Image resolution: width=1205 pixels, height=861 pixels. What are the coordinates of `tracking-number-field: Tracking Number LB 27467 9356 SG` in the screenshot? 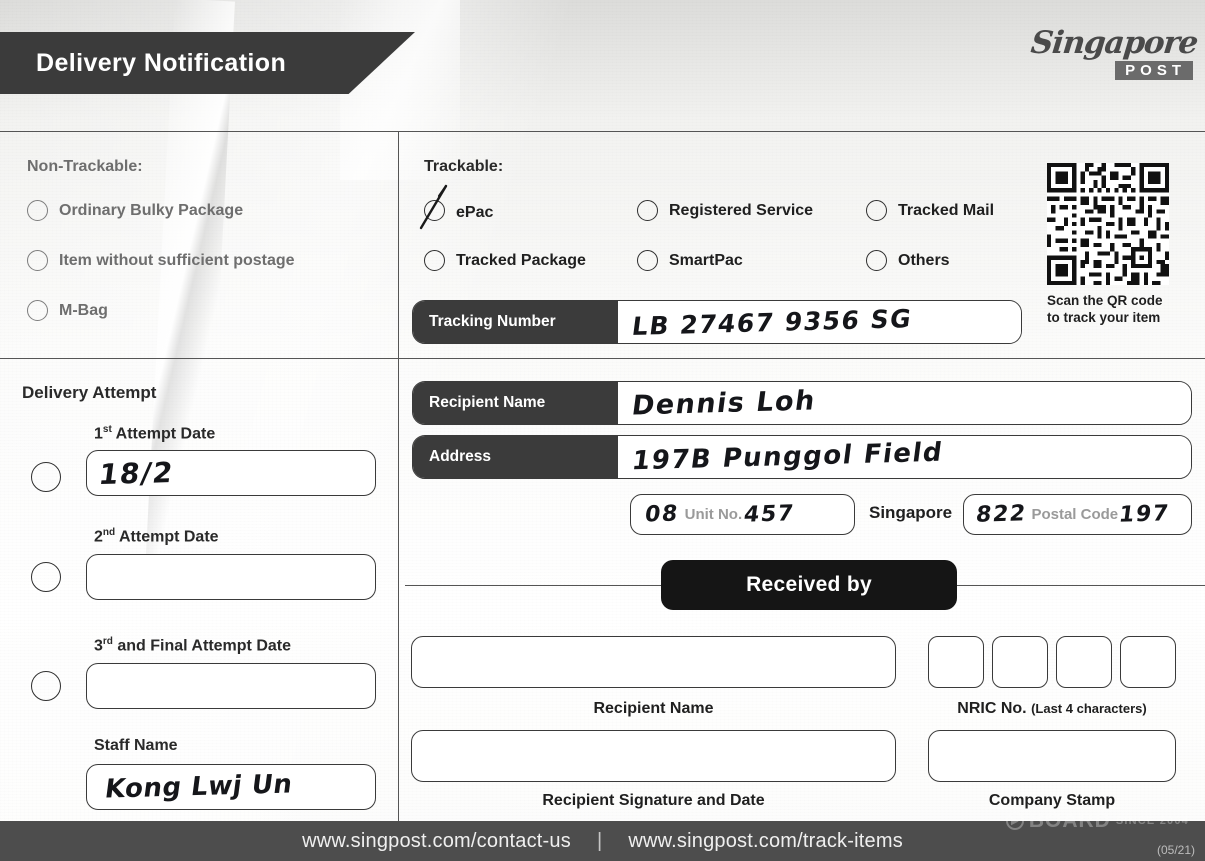 It's located at (717, 322).